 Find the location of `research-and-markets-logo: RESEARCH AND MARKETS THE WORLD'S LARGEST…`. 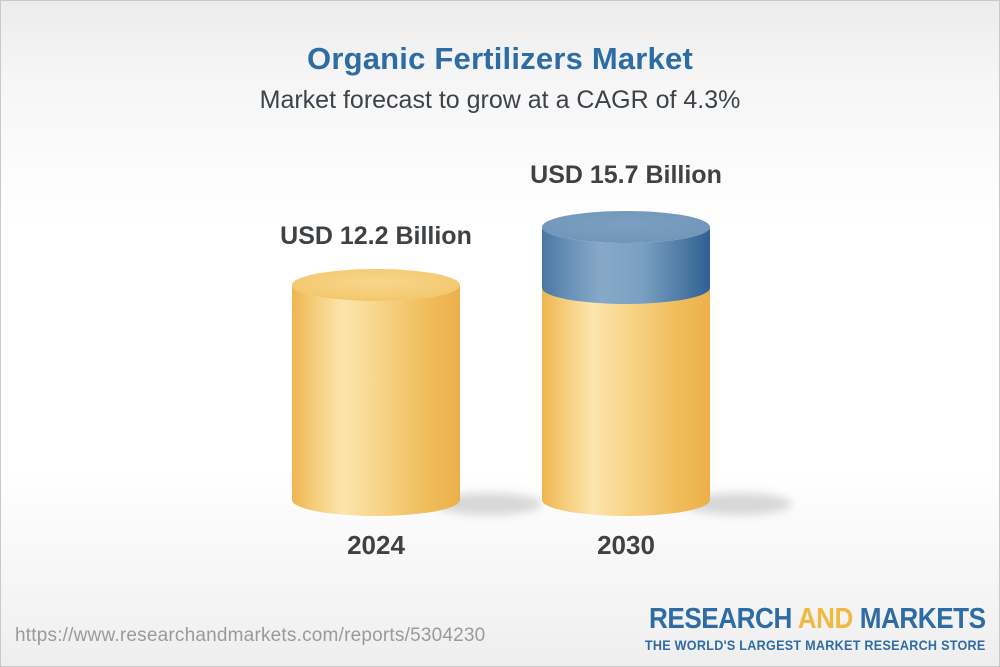

research-and-markets-logo: RESEARCH AND MARKETS THE WORLD'S LARGEST… is located at coordinates (815, 629).